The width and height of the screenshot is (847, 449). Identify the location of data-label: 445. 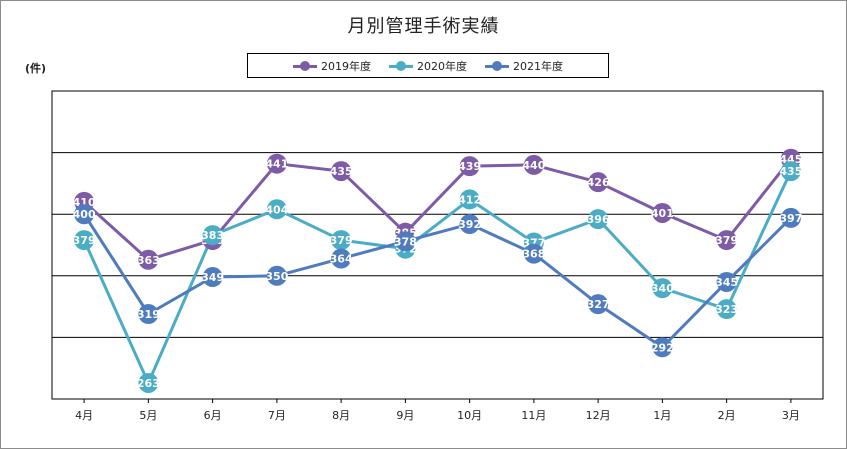
(790, 159).